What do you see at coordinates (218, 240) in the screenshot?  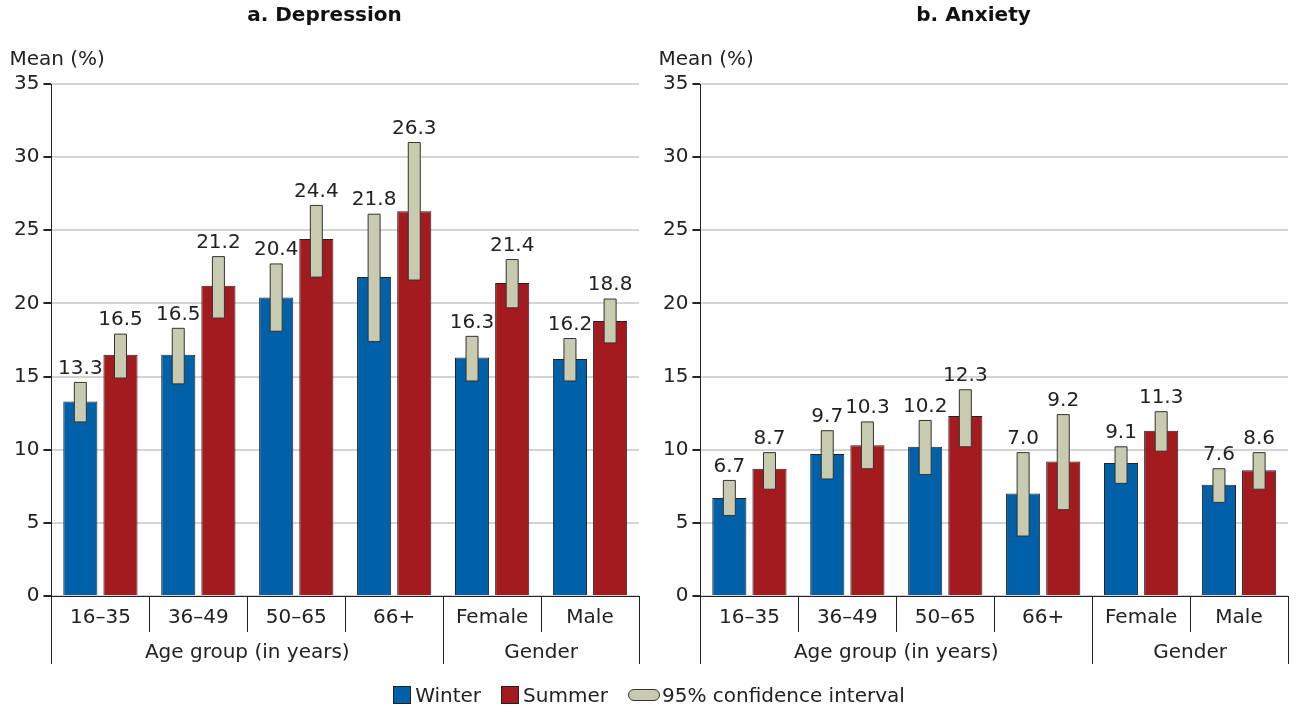 I see `data-label: 21.2` at bounding box center [218, 240].